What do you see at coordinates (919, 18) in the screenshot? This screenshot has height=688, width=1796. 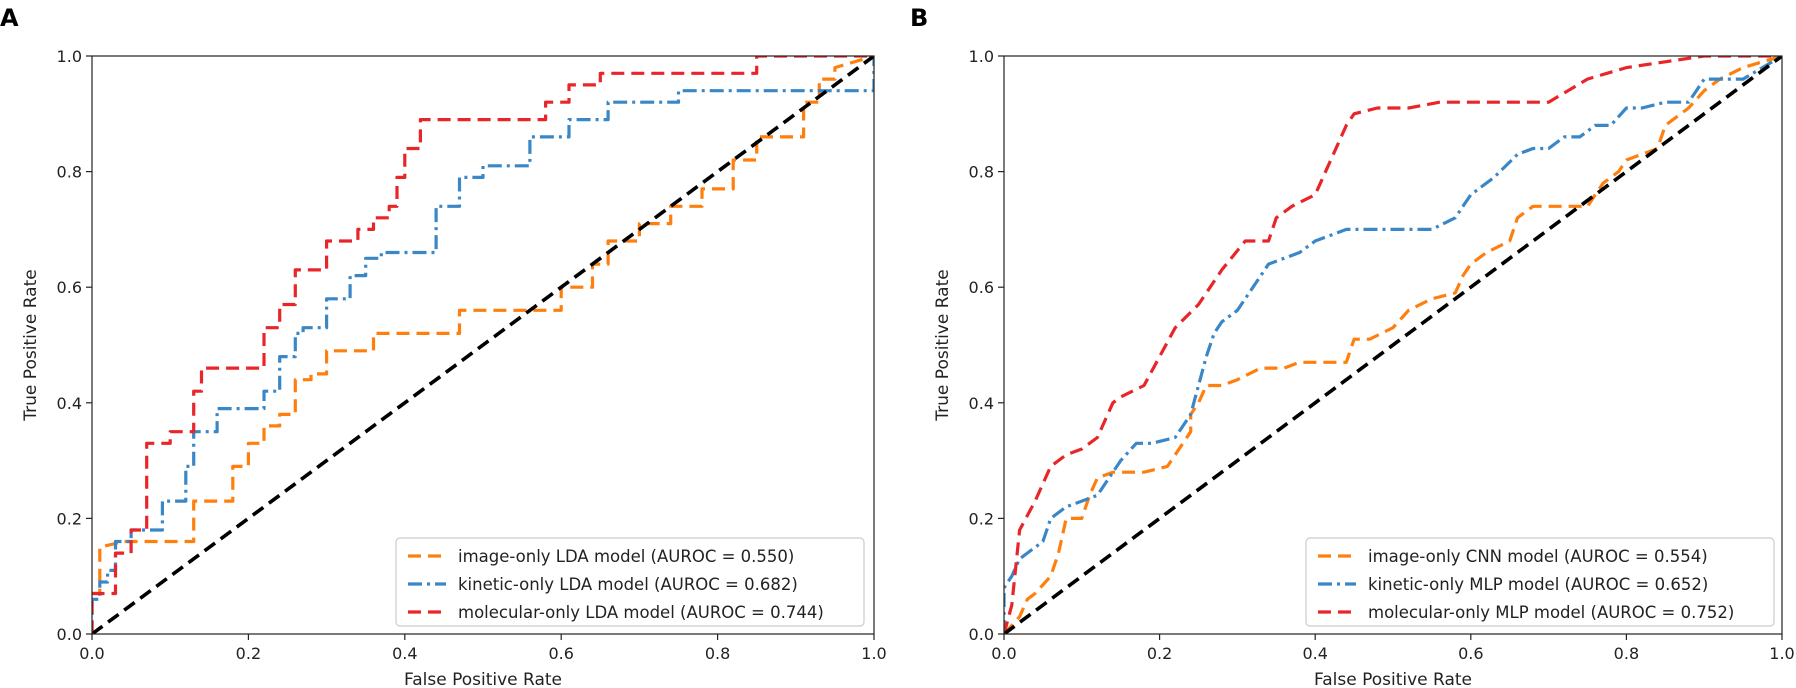 I see `panel-label: B` at bounding box center [919, 18].